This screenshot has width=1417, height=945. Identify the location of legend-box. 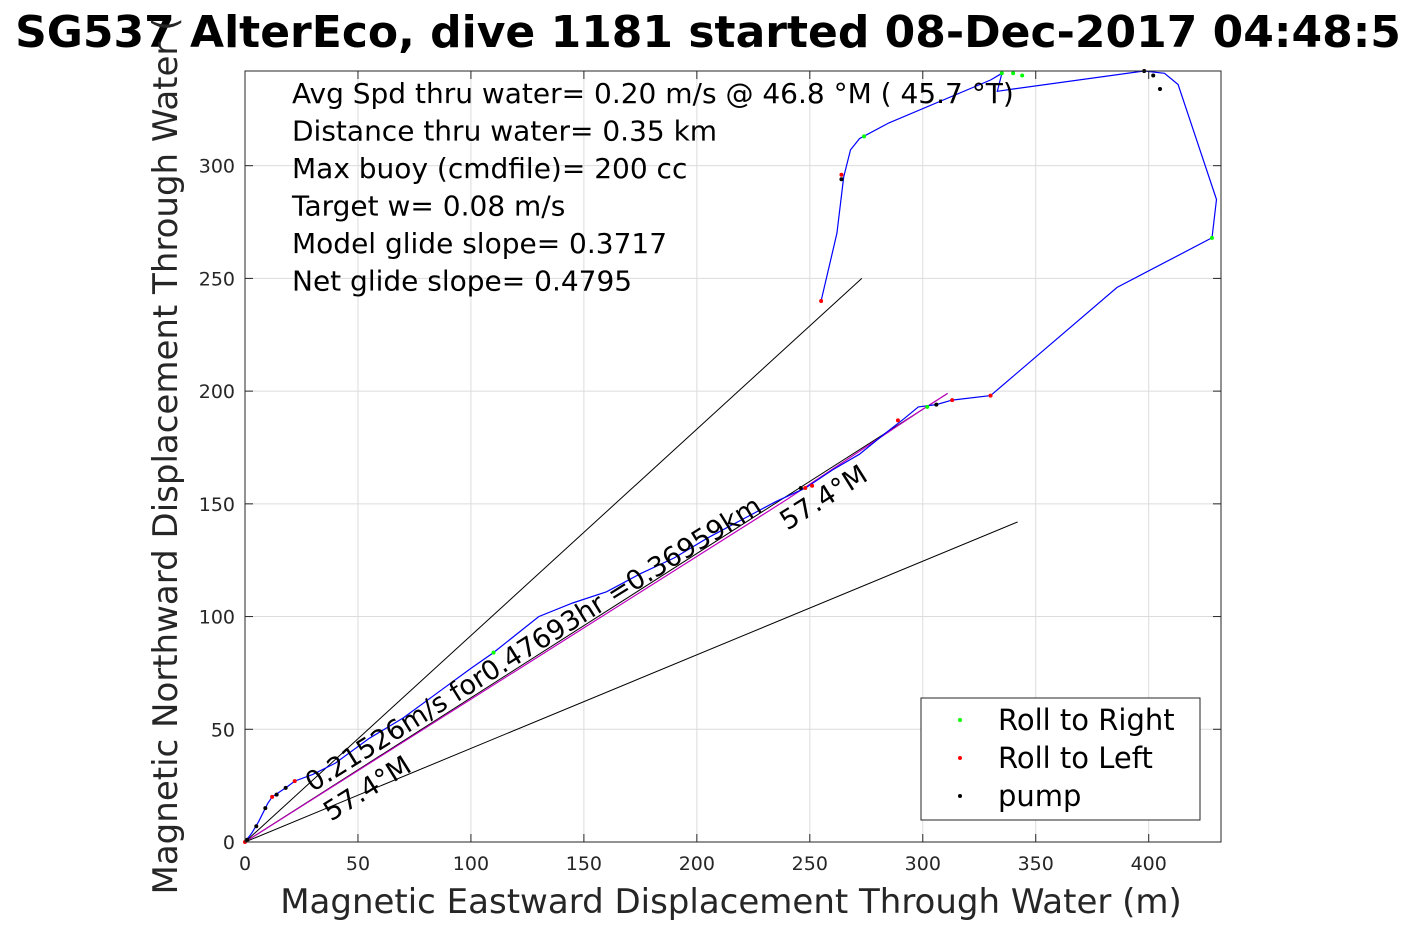
(1060, 759).